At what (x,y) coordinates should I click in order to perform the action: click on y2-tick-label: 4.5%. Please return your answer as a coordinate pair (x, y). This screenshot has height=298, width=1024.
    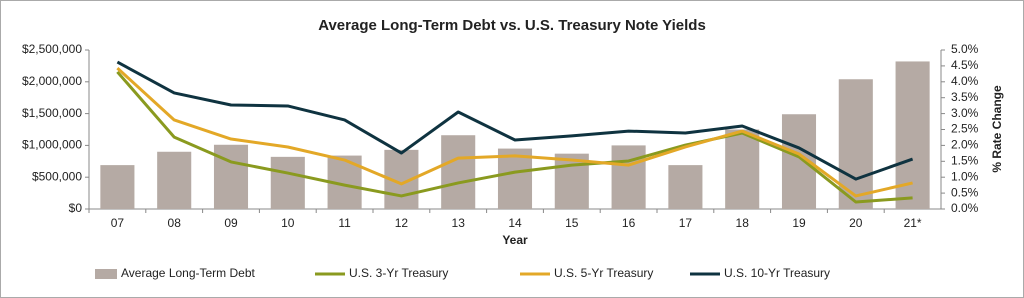
    Looking at the image, I should click on (965, 65).